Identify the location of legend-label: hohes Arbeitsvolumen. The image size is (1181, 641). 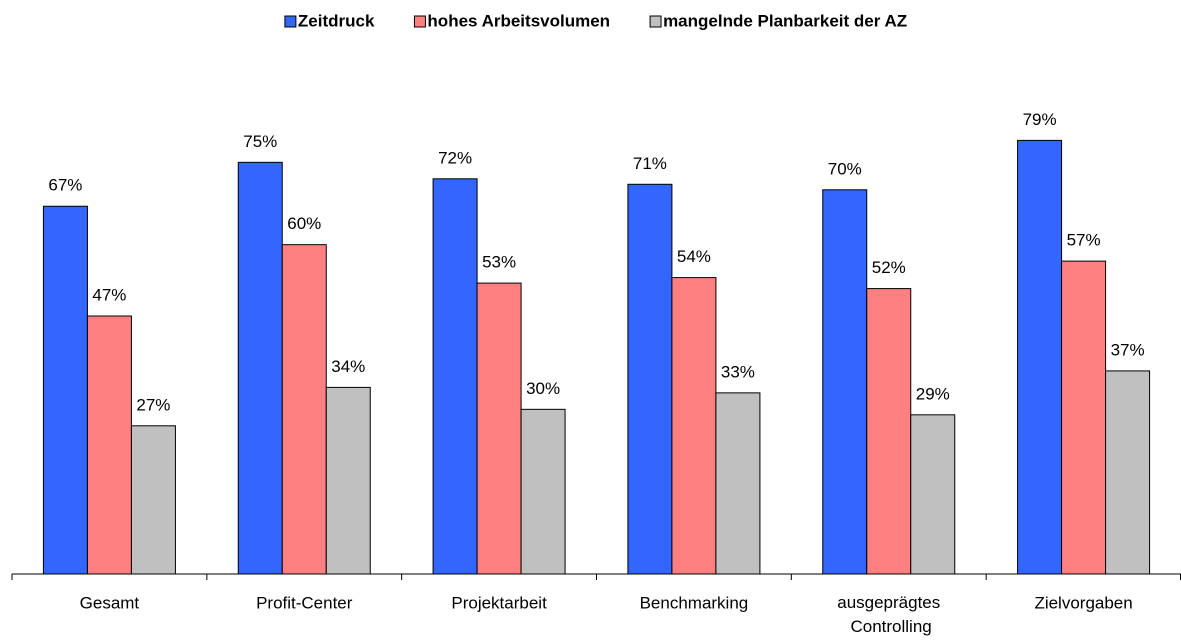
(518, 20).